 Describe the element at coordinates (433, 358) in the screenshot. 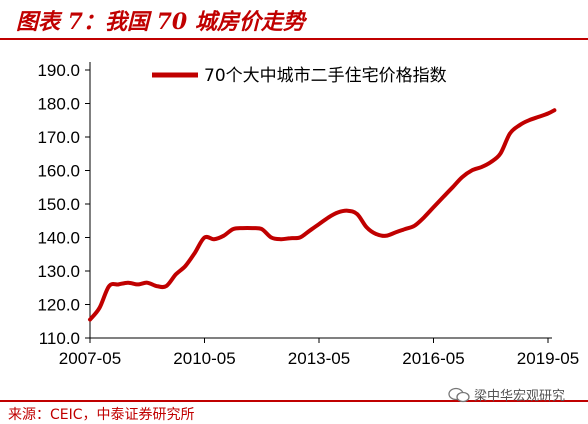

I see `x-tick-label: 2016-05` at that location.